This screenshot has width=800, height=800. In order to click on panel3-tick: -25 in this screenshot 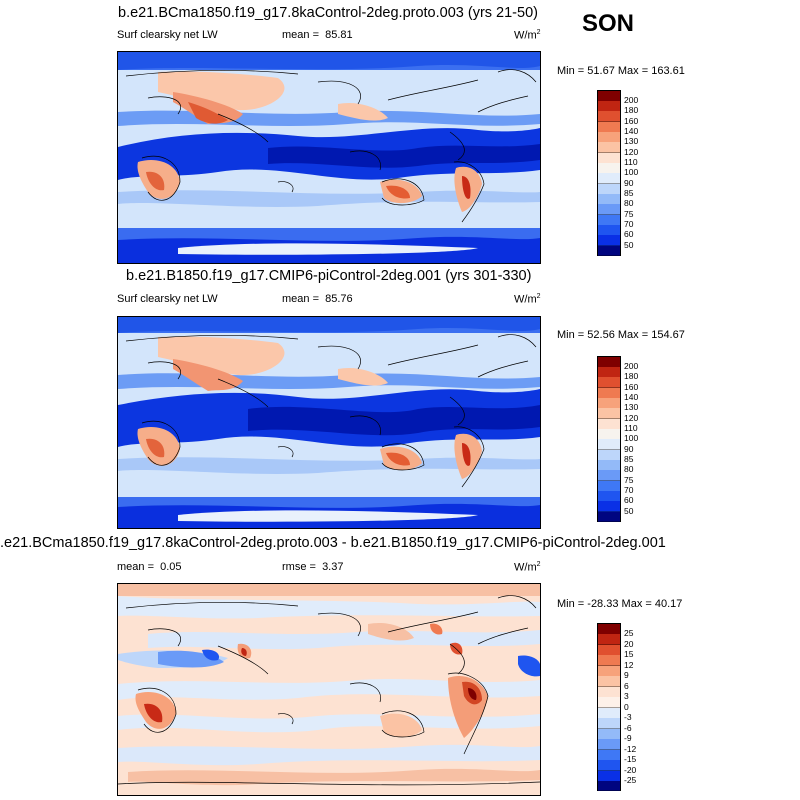, I will do `click(630, 780)`.